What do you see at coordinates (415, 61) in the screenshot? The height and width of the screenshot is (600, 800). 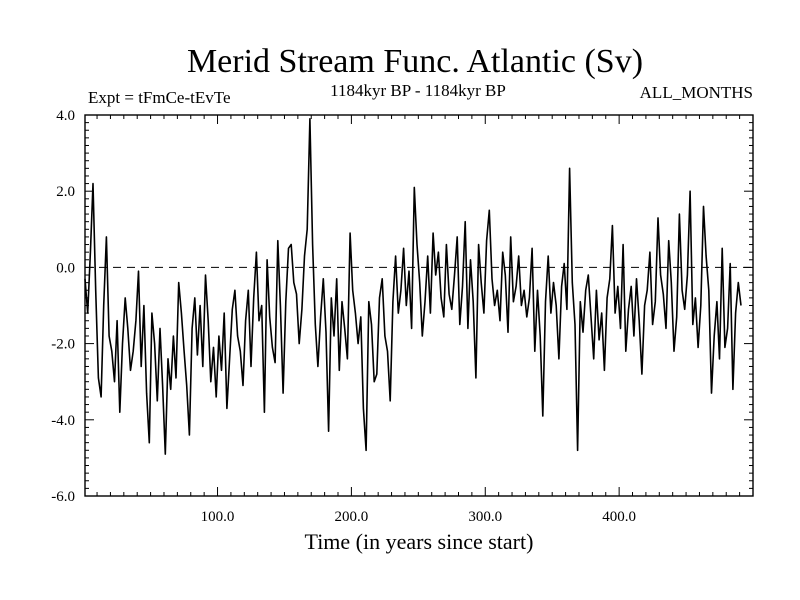 I see `chart-title: Merid Stream Func. Atlantic (Sv)` at bounding box center [415, 61].